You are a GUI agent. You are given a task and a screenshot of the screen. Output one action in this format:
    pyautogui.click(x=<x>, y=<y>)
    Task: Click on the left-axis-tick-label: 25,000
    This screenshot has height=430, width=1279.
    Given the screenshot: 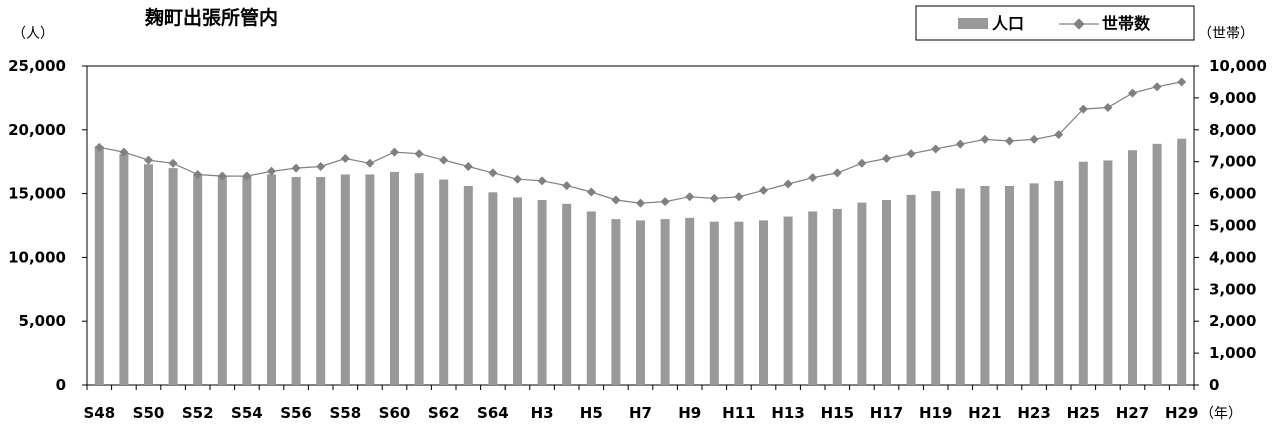 What is the action you would take?
    pyautogui.click(x=37, y=66)
    